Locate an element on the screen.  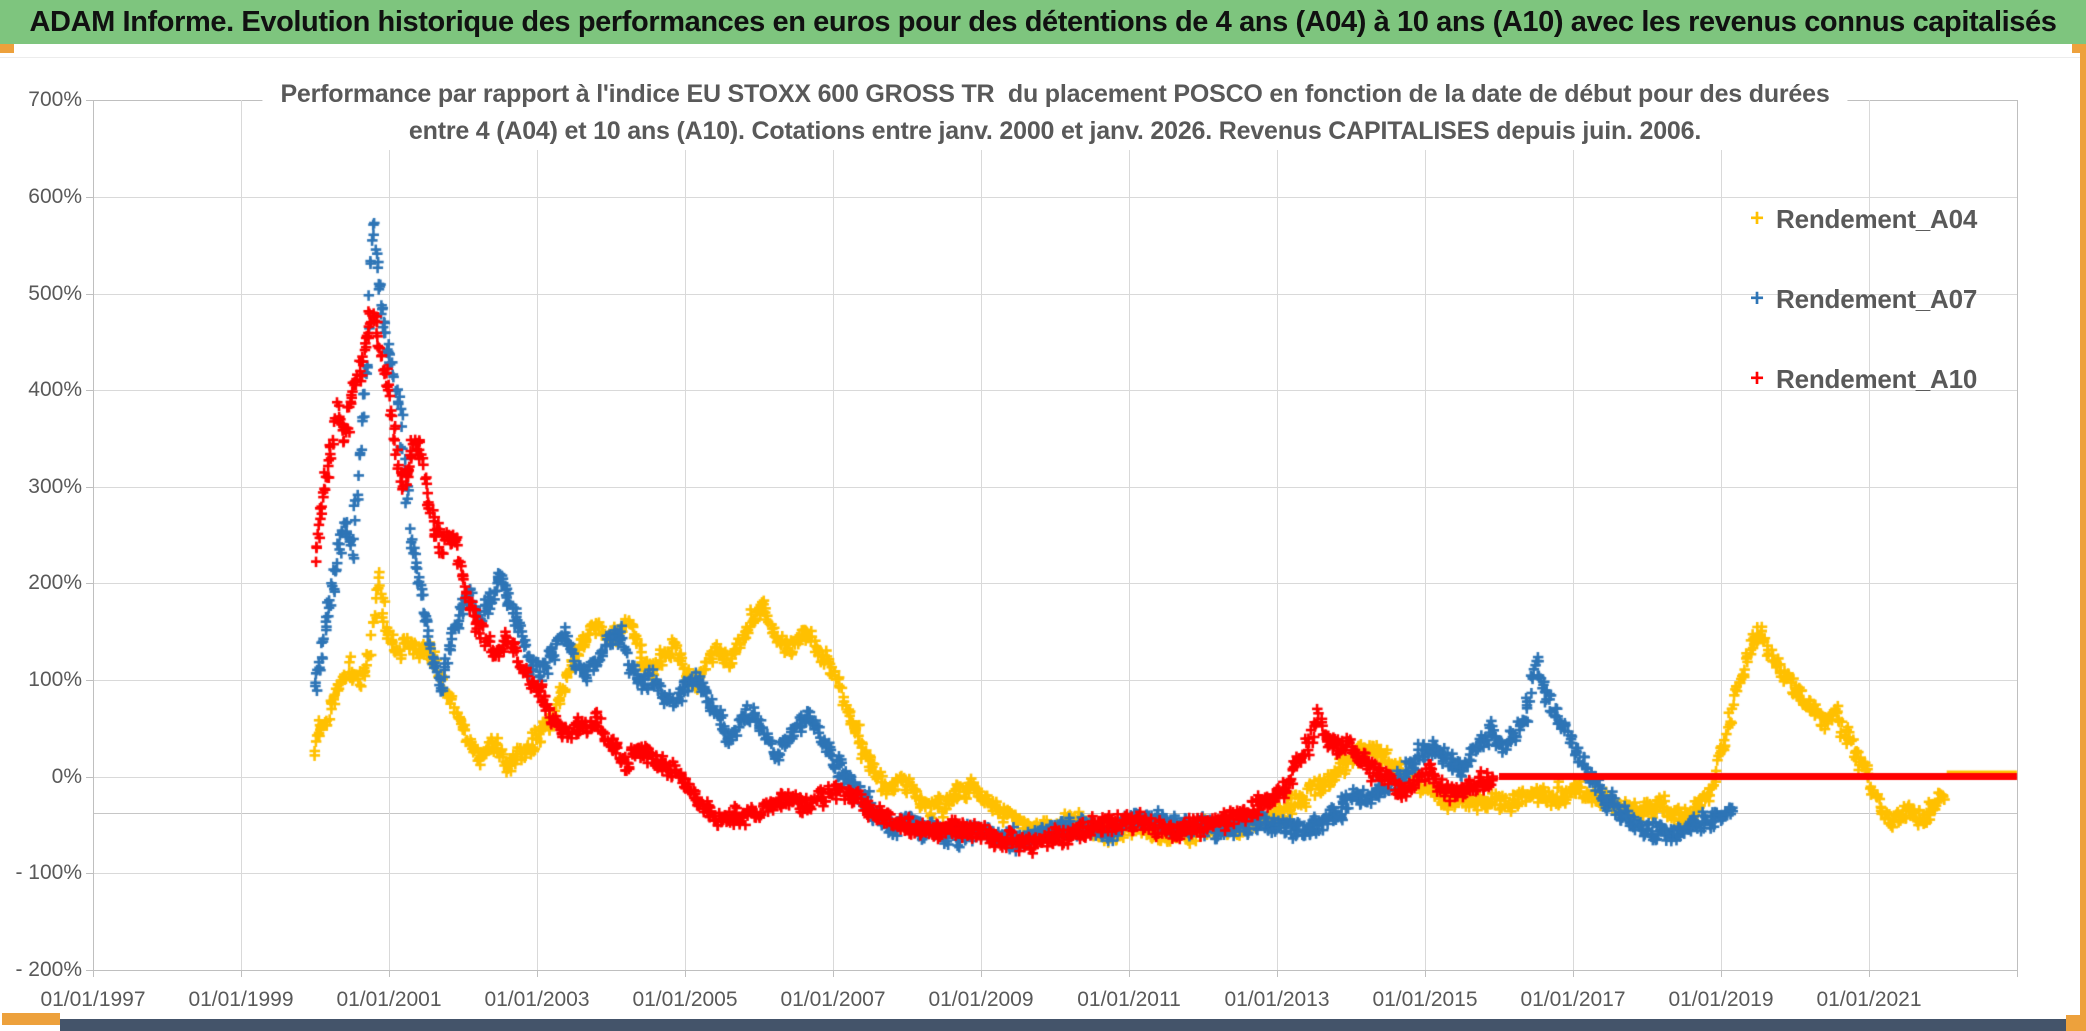
legend-item-rendement-a10: + Rendement_A10 is located at coordinates (1860, 379).